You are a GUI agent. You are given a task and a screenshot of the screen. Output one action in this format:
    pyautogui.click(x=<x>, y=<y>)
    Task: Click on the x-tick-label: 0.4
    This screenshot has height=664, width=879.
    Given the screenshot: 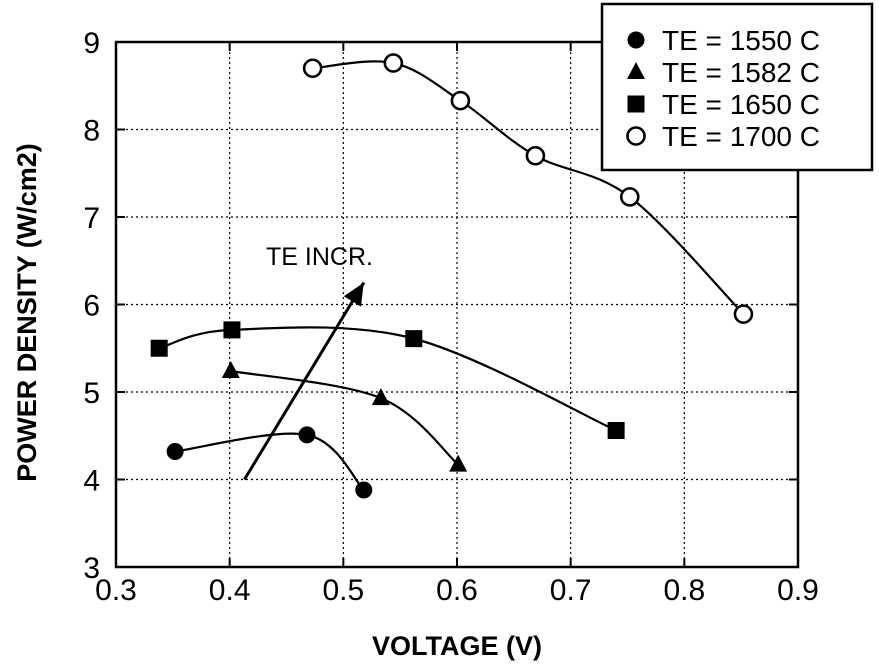 What is the action you would take?
    pyautogui.click(x=230, y=590)
    